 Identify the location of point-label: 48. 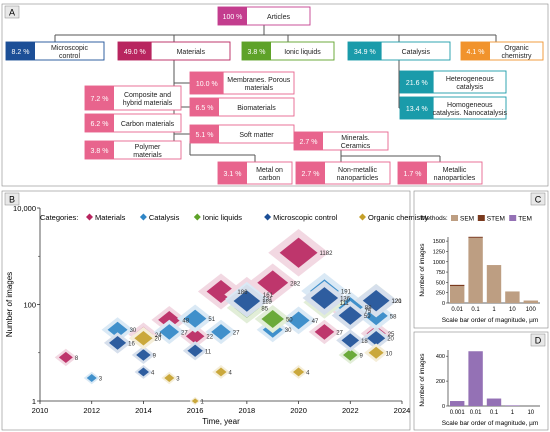
(185, 321).